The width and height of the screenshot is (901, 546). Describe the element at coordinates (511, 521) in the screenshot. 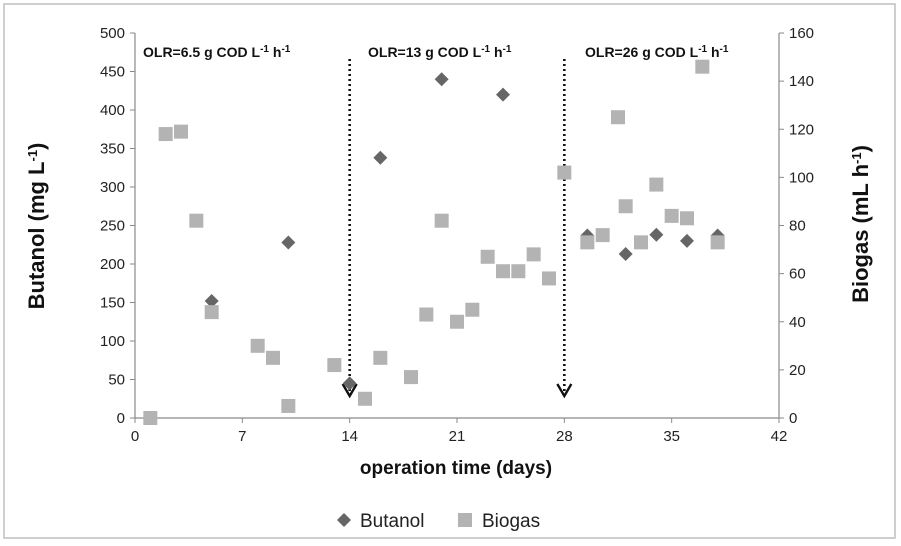

I see `legend-biogas-label: Biogas` at that location.